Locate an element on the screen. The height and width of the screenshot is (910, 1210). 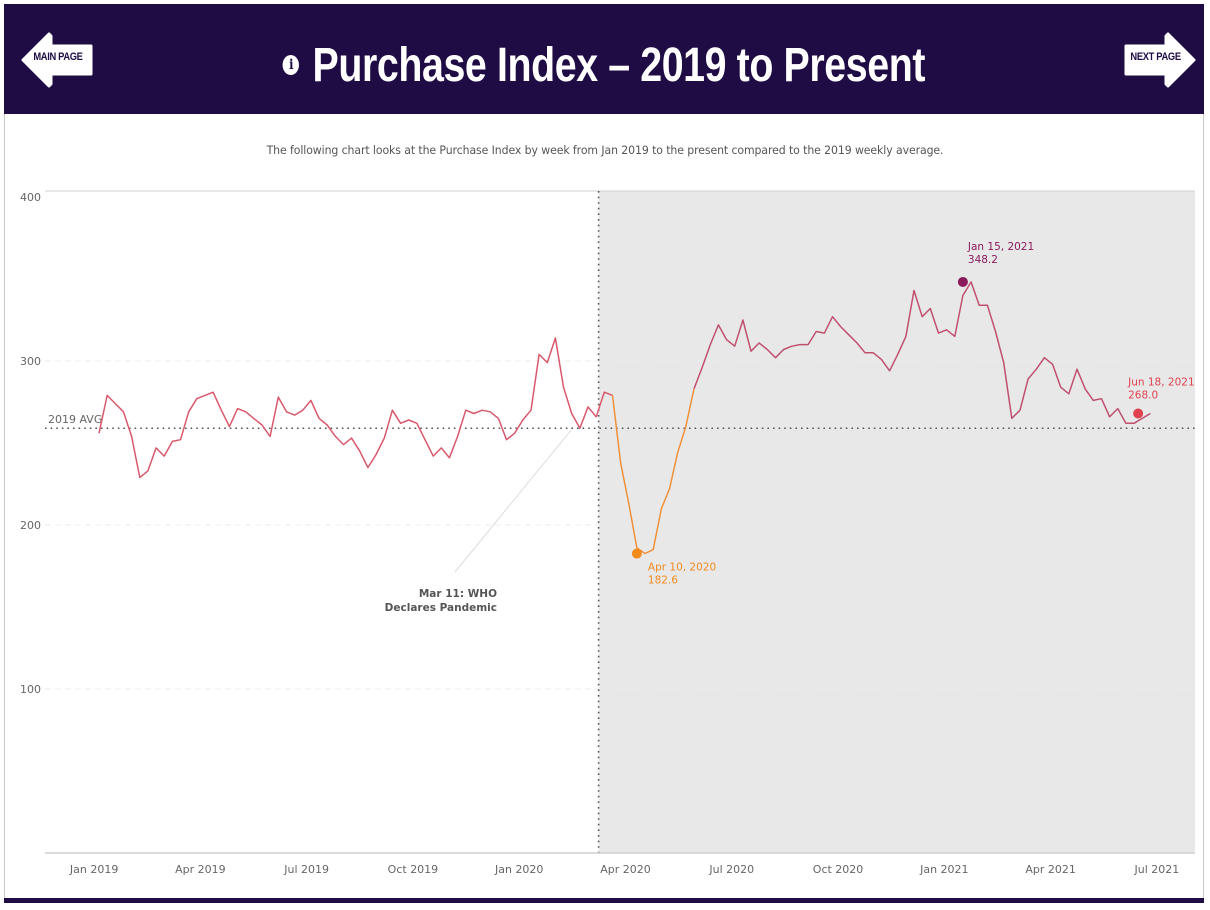
next-page-label: NEXT PAGE is located at coordinates (1155, 57).